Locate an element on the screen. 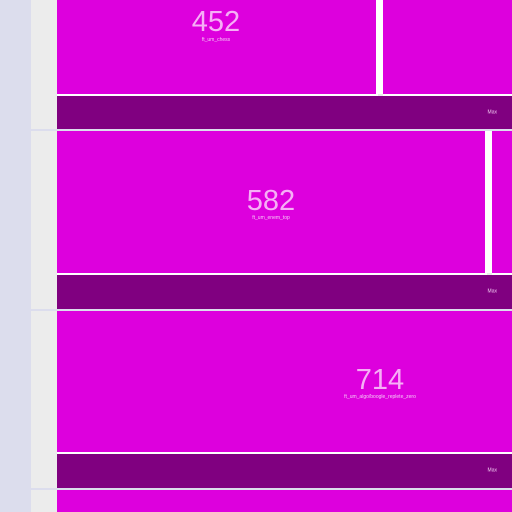 The height and width of the screenshot is (512, 512). row-3-footer-label: Max is located at coordinates (492, 470).